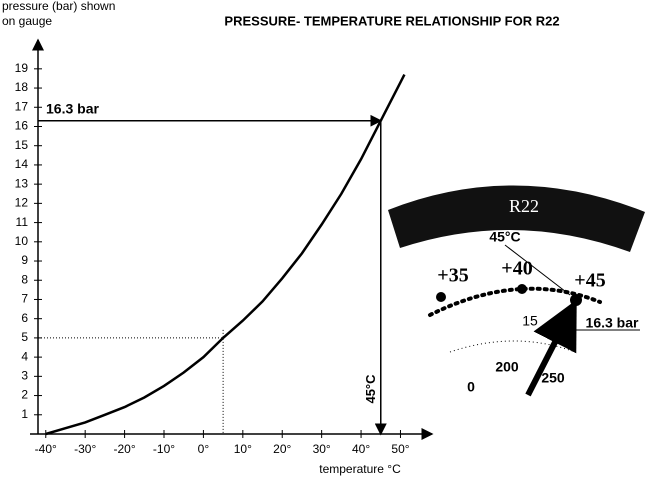  Describe the element at coordinates (24, 414) in the screenshot. I see `y-tick-label: 1` at that location.